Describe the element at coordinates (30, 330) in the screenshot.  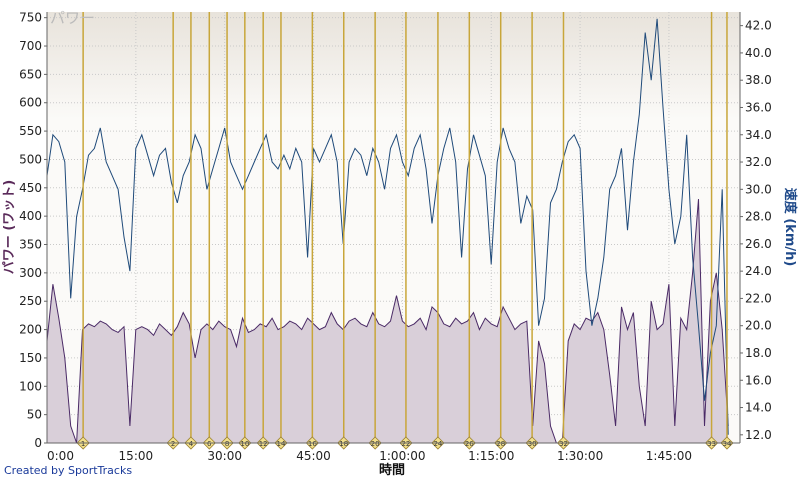
I see `left-tick-label: 200` at that location.